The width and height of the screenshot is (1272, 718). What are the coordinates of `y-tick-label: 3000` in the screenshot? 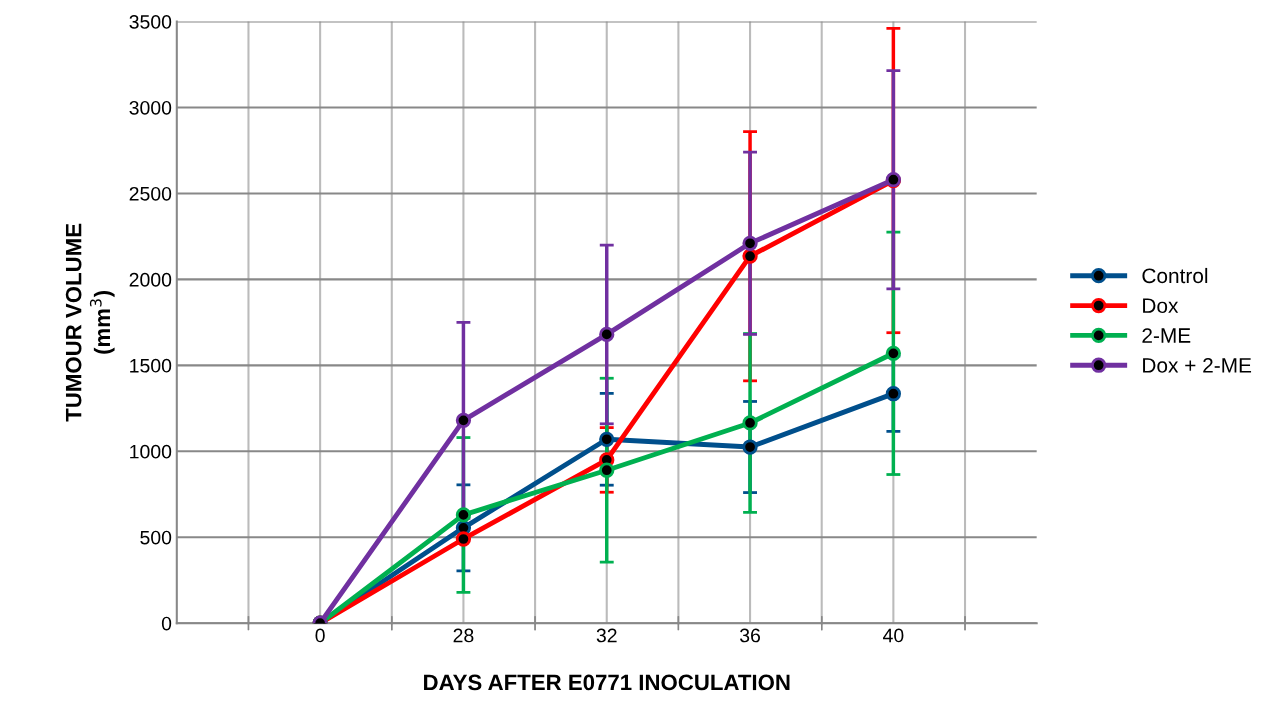 It's located at (150, 107).